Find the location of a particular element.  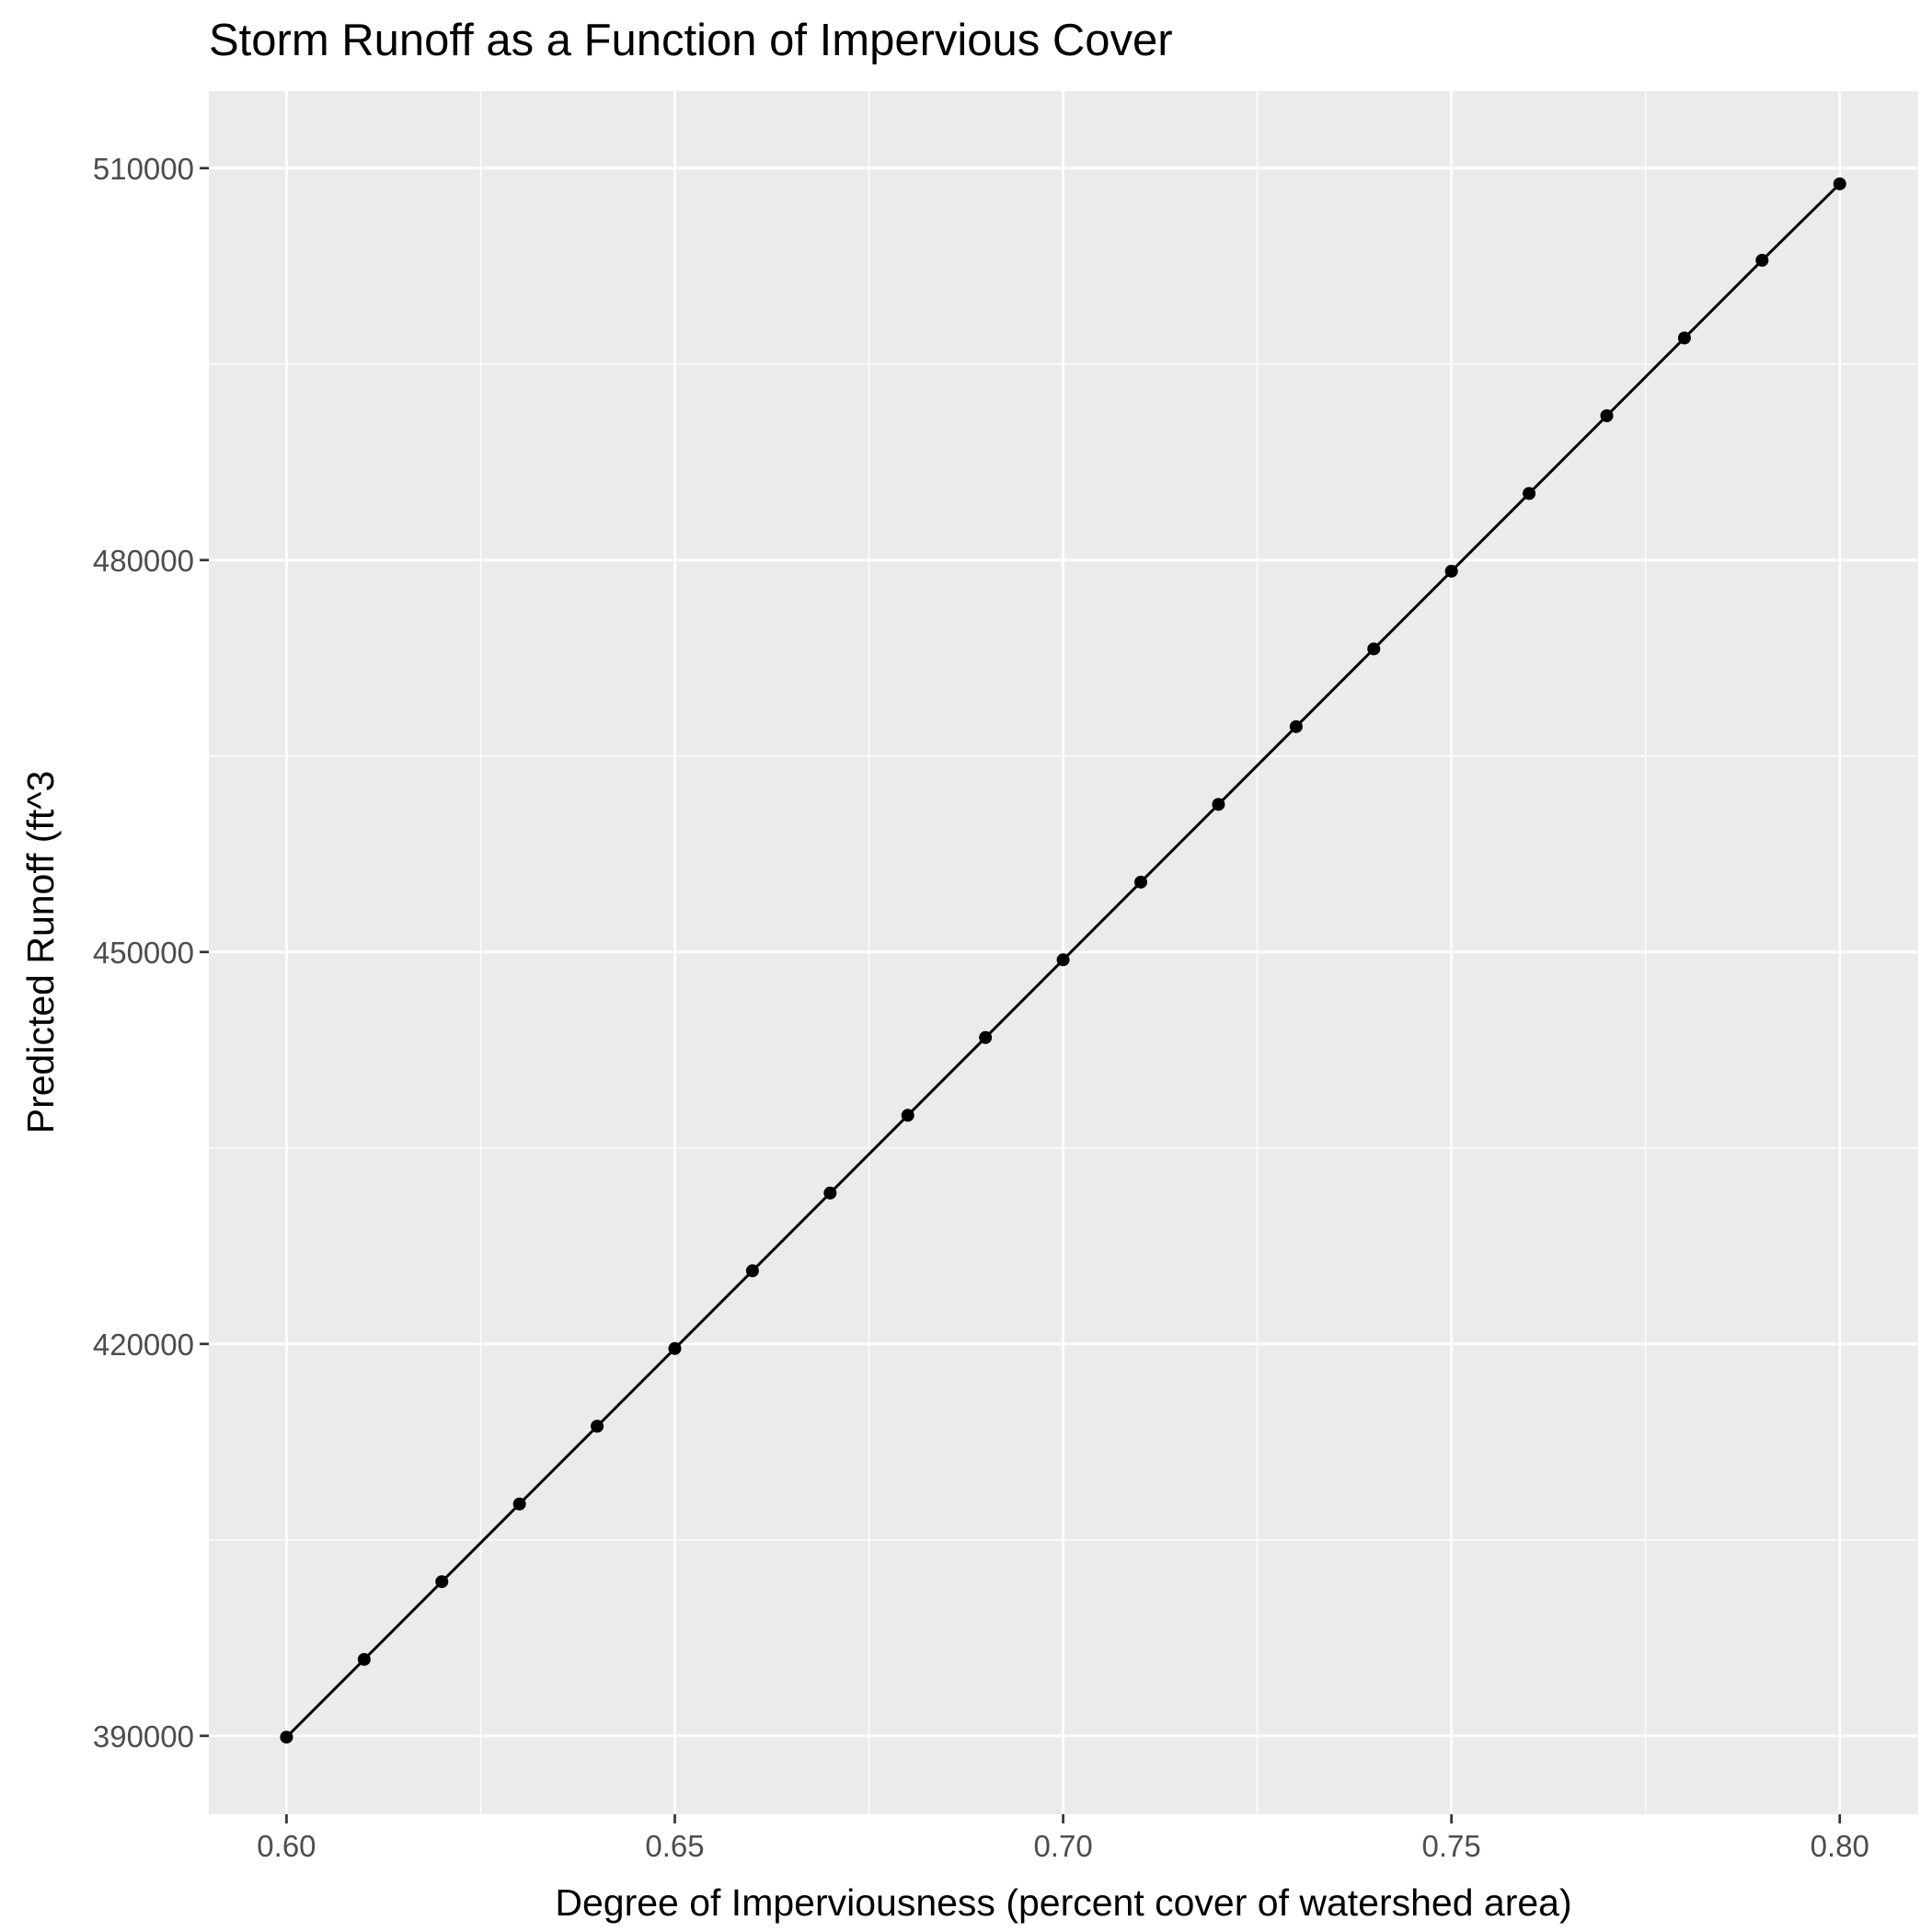

y-axis: 390000 420000 450000 480000 510000 is located at coordinates (151, 953).